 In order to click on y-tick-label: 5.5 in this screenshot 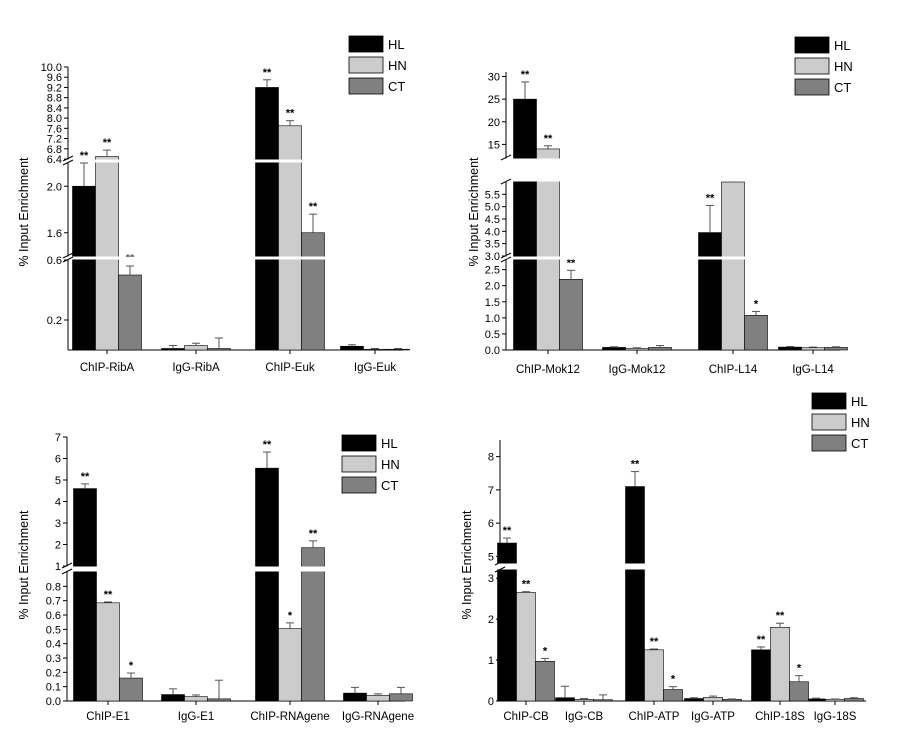, I will do `click(492, 195)`.